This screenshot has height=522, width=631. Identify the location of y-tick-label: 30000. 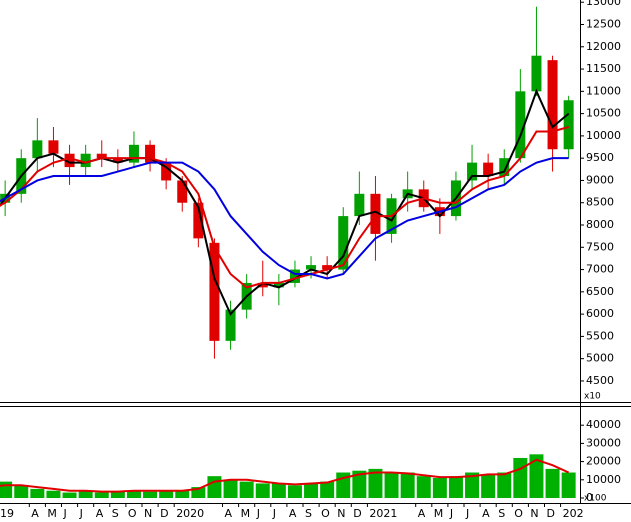
(603, 442).